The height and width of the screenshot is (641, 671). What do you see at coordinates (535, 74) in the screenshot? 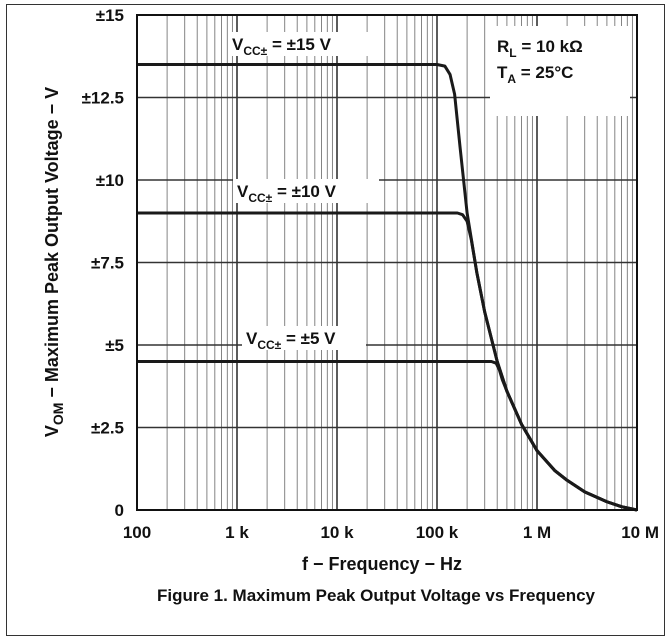
I see `condition-label-1: TA = 25°C` at bounding box center [535, 74].